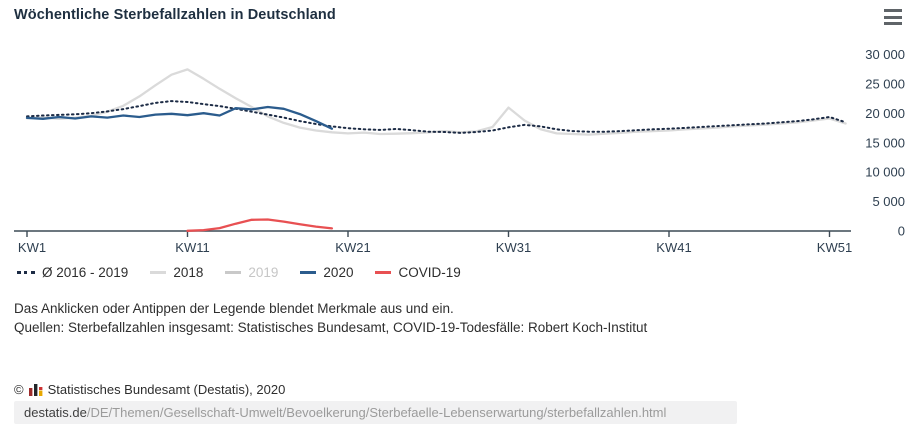 The image size is (923, 425). I want to click on legend-item-2019: 2019, so click(251, 272).